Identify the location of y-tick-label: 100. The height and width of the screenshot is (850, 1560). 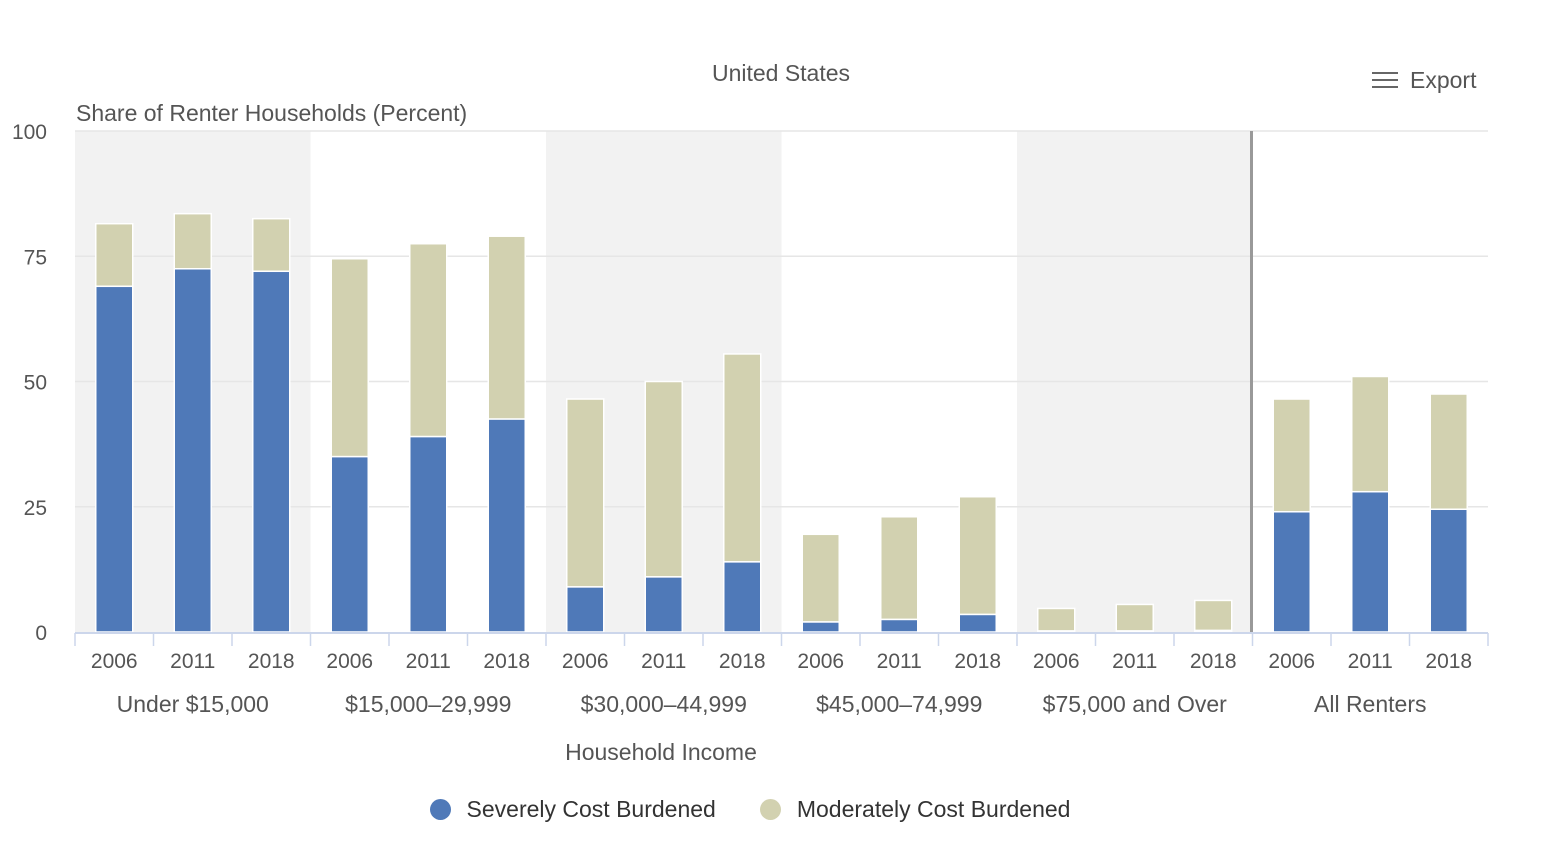
(29, 132).